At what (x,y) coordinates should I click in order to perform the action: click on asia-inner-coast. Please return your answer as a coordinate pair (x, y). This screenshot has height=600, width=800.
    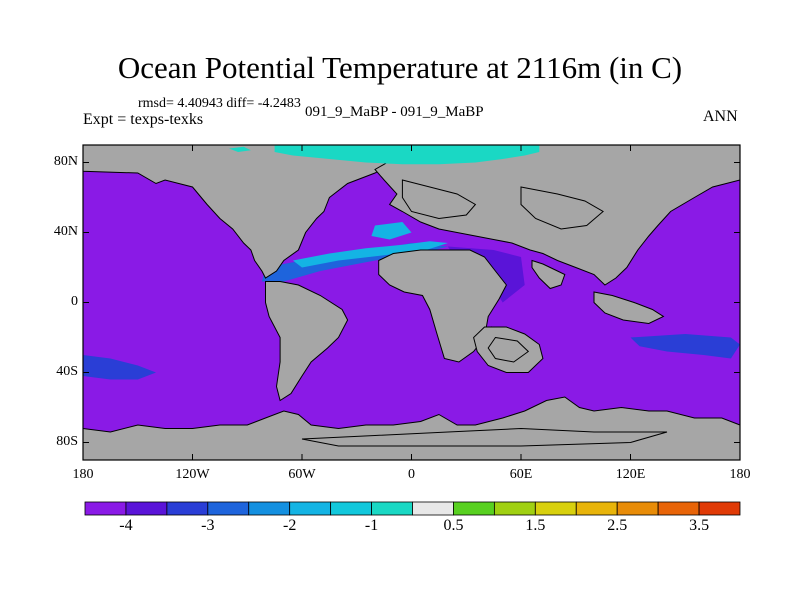
    Looking at the image, I should click on (562, 208).